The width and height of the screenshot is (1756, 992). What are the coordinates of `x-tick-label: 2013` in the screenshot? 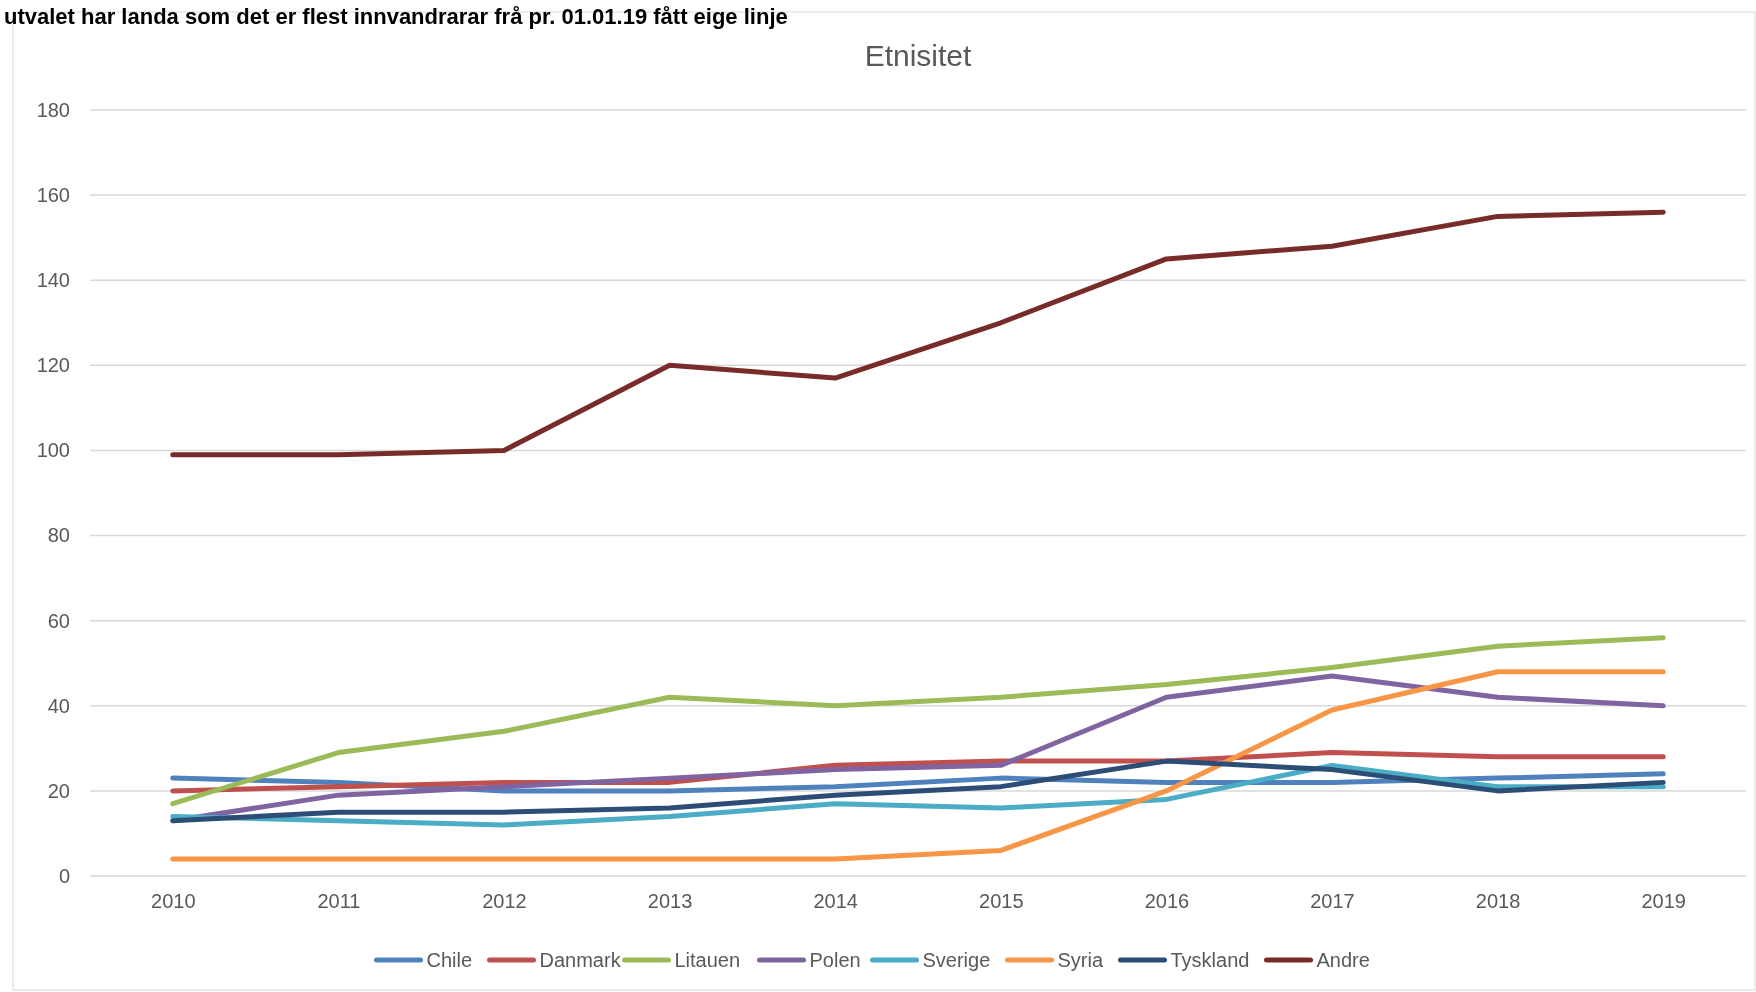 It's located at (670, 901).